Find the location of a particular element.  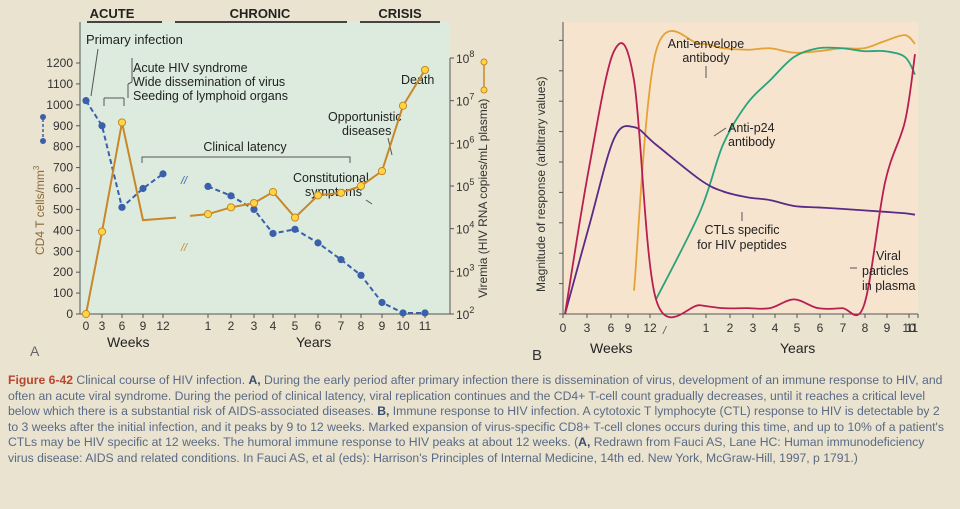

left-axis-tick-label: 1000 is located at coordinates (59, 105).